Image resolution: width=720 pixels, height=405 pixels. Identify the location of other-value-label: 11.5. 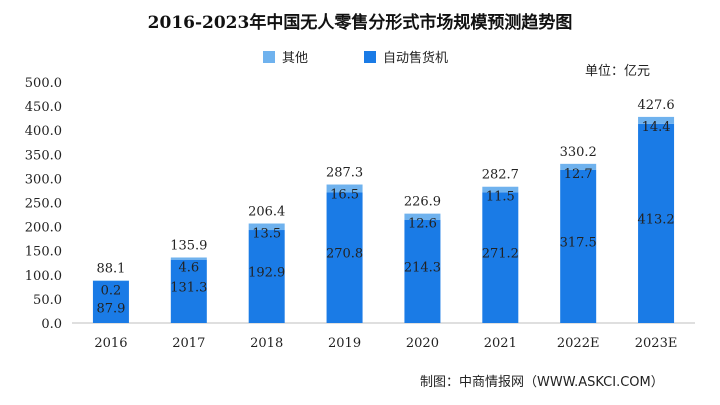
(500, 197).